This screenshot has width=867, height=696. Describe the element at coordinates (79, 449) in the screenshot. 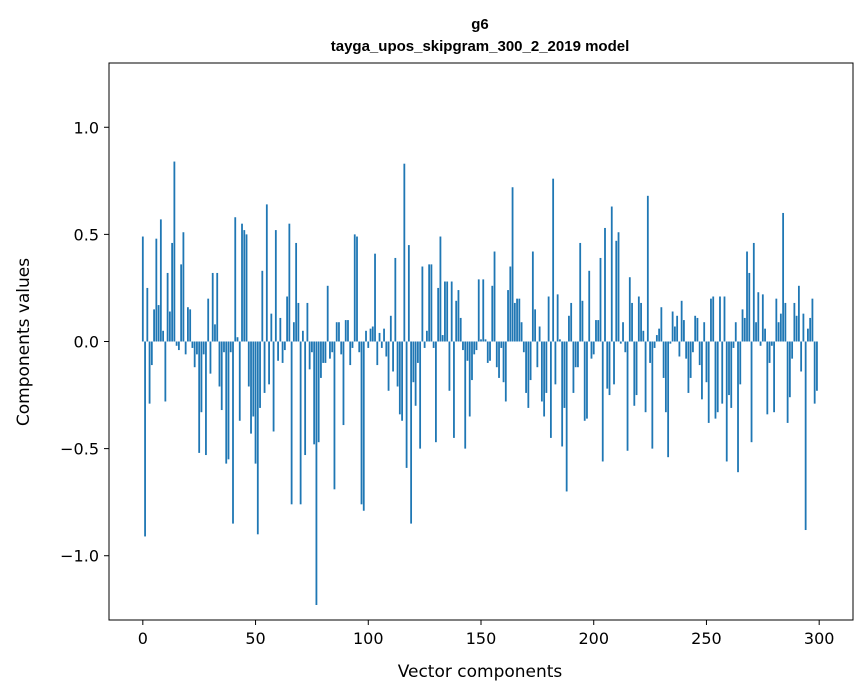

I see `y-tick-label: −0.5` at that location.